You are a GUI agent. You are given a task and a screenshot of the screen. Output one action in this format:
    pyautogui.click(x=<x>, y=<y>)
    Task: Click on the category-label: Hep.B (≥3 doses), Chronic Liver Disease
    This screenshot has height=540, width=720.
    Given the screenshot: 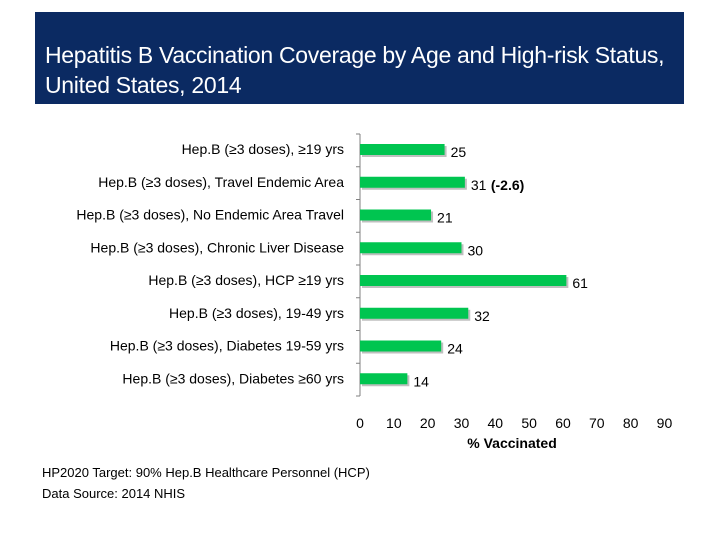 What is the action you would take?
    pyautogui.click(x=217, y=247)
    